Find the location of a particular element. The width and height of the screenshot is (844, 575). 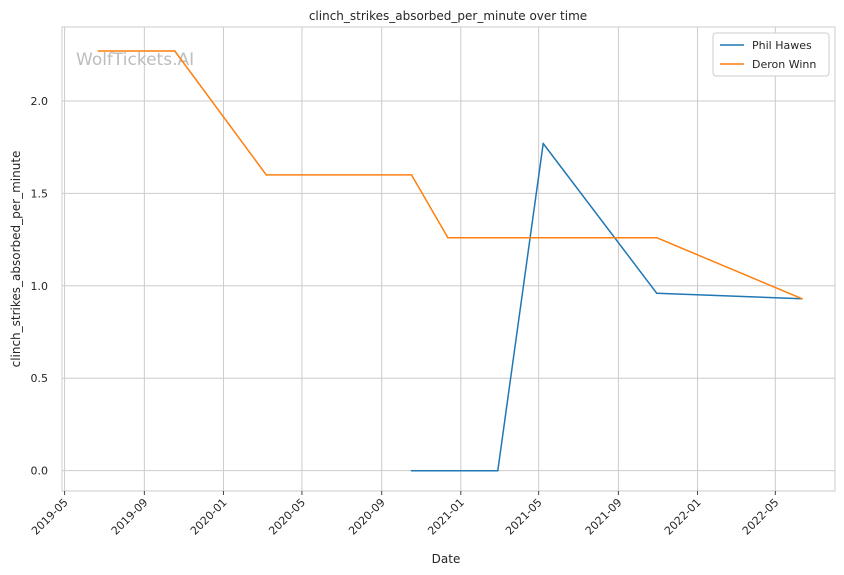

x-tick-label: 2021-09 is located at coordinates (604, 517).